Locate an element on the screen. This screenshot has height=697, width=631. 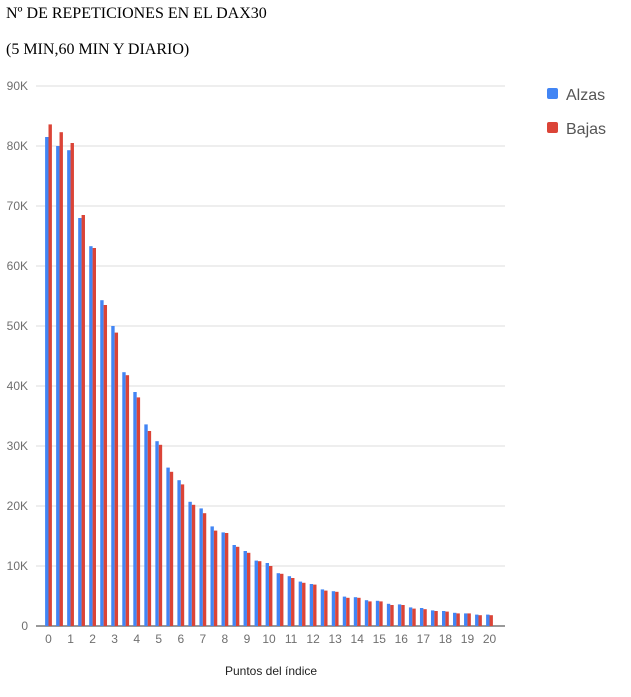
legend-swatch-alzas is located at coordinates (552, 93).